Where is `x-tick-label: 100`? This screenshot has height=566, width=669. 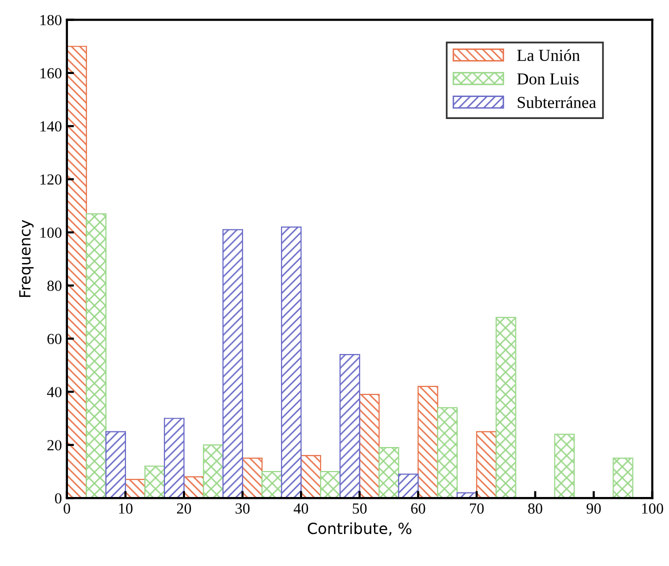 x-tick-label: 100 is located at coordinates (653, 508).